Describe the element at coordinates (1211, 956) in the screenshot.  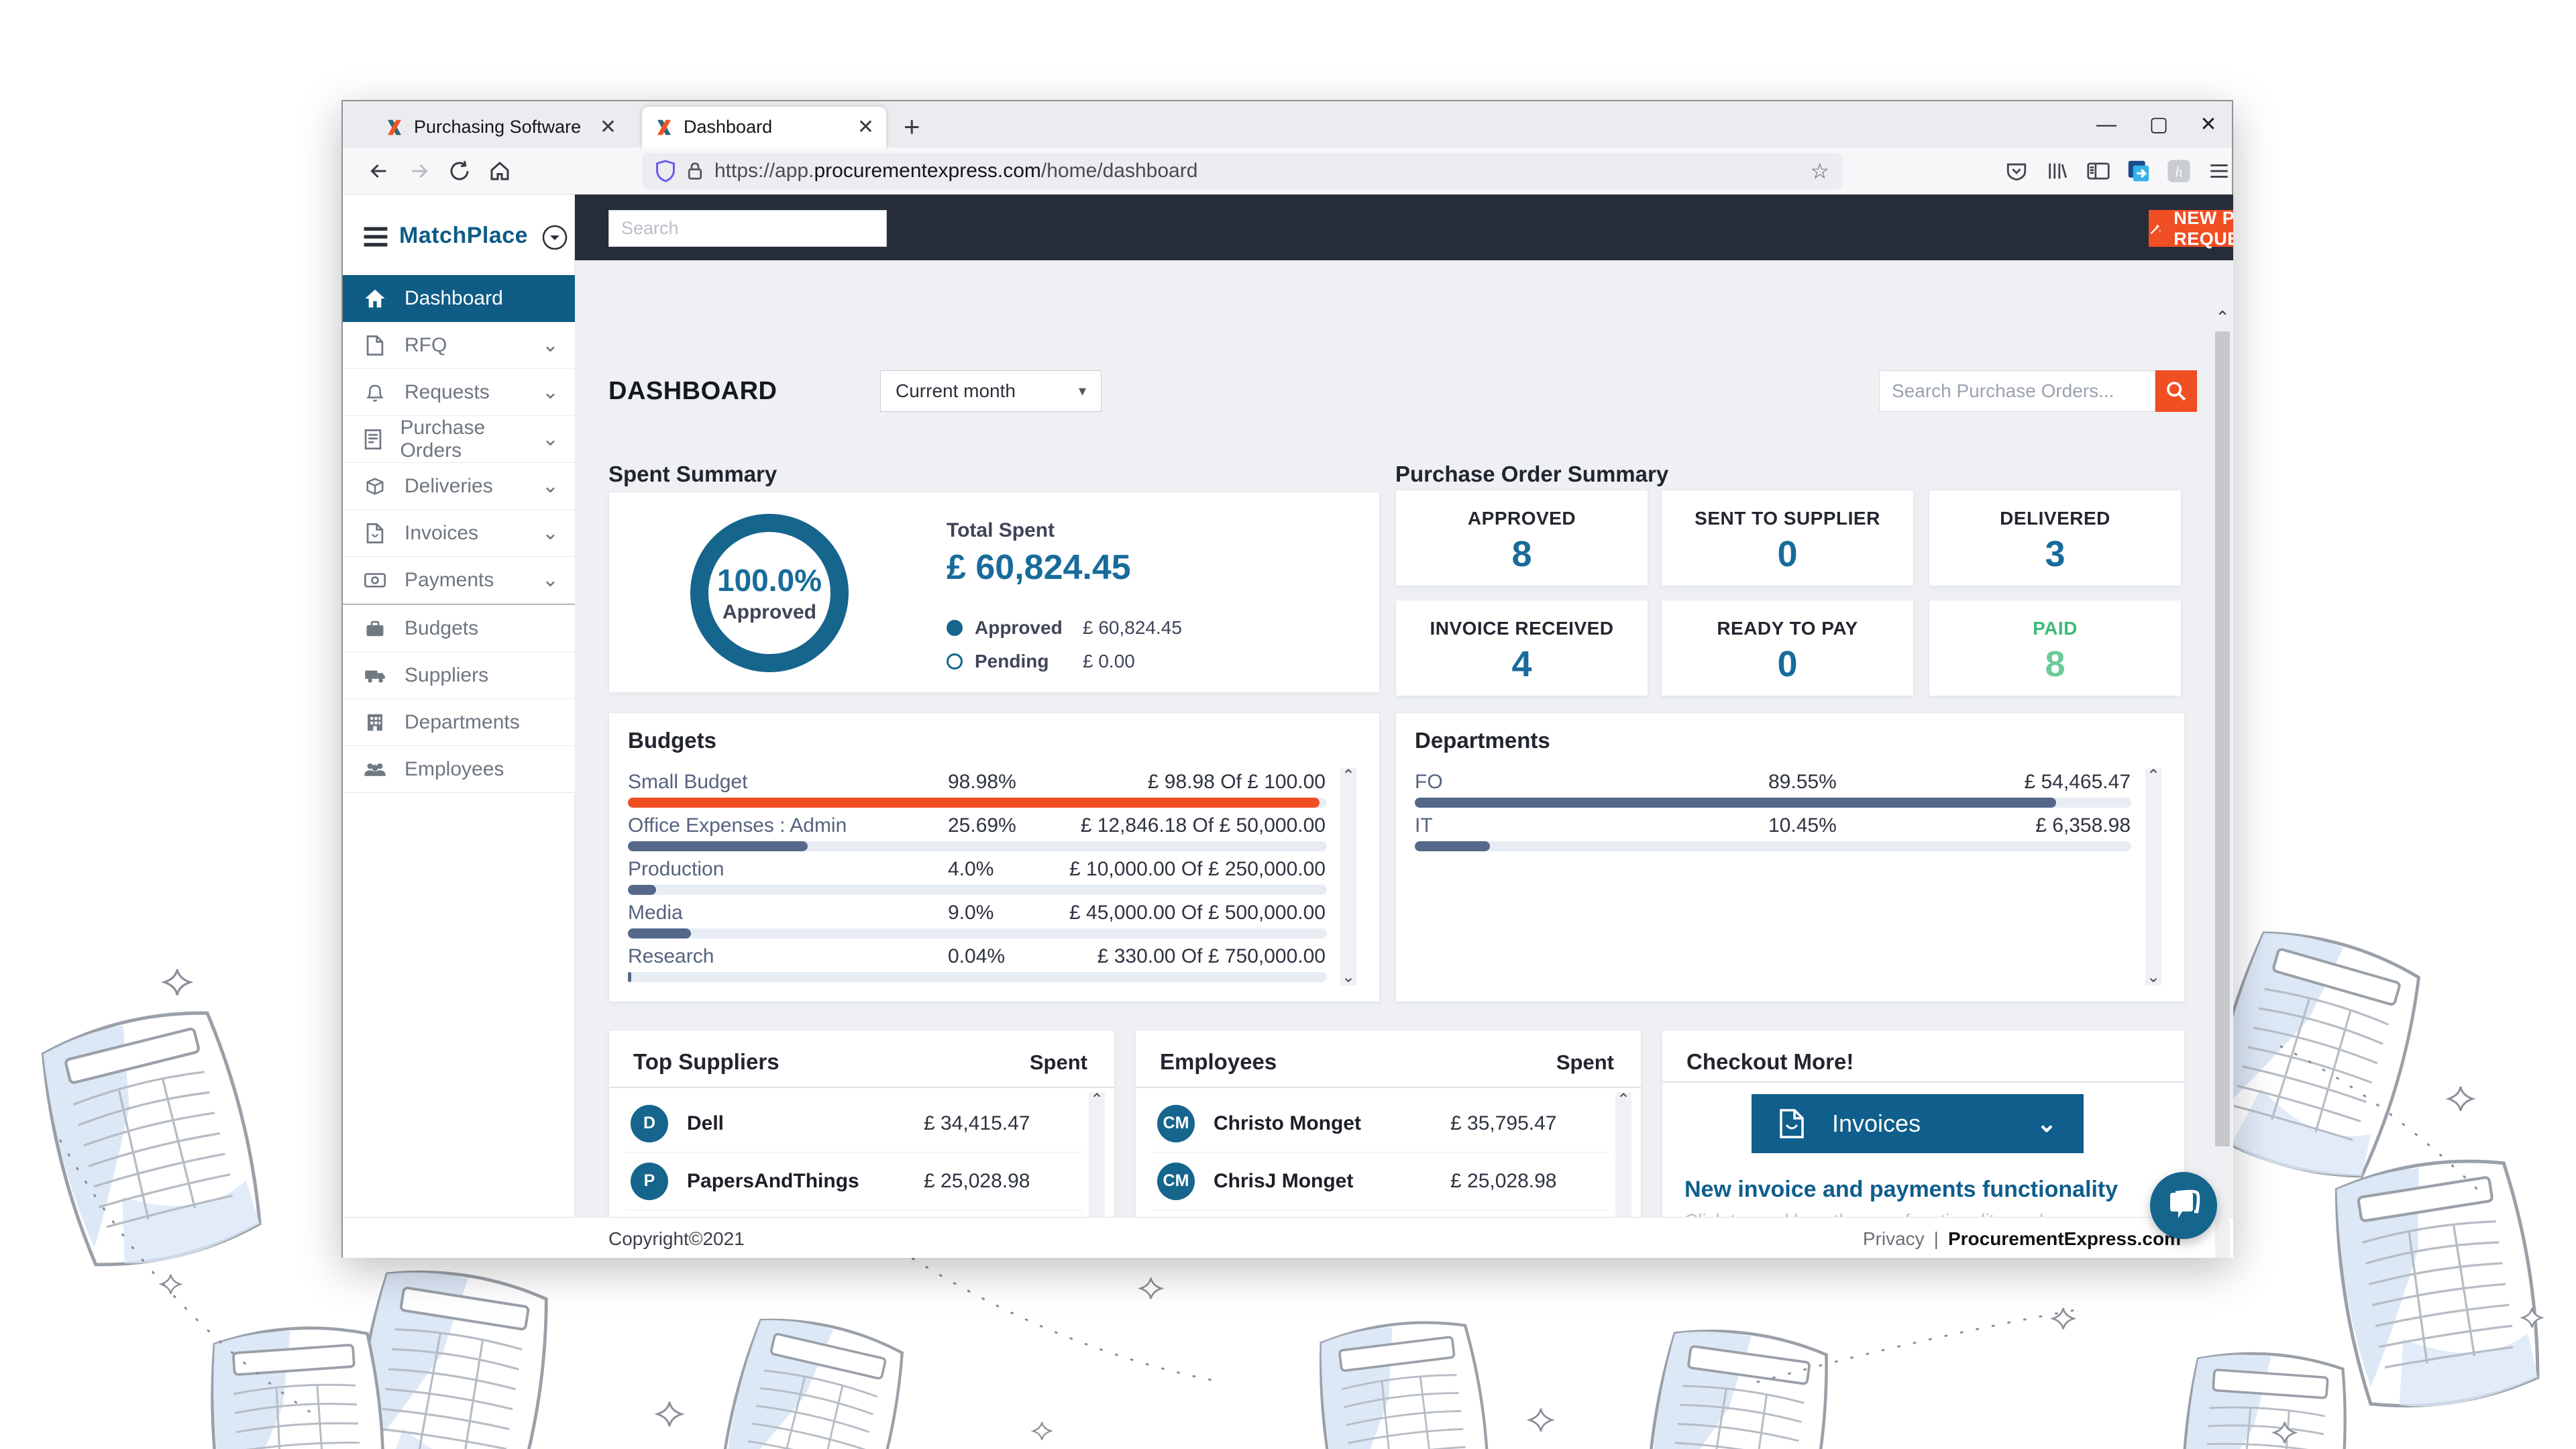
I see `budget-detail: £ 330.00 Of £ 750,000.00` at that location.